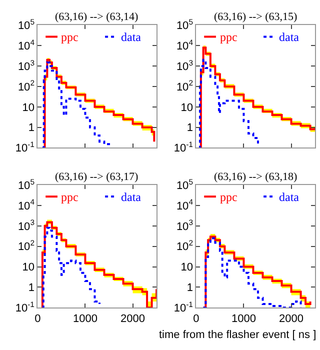 The width and height of the screenshot is (320, 350). I want to click on text: ppc, so click(229, 197).